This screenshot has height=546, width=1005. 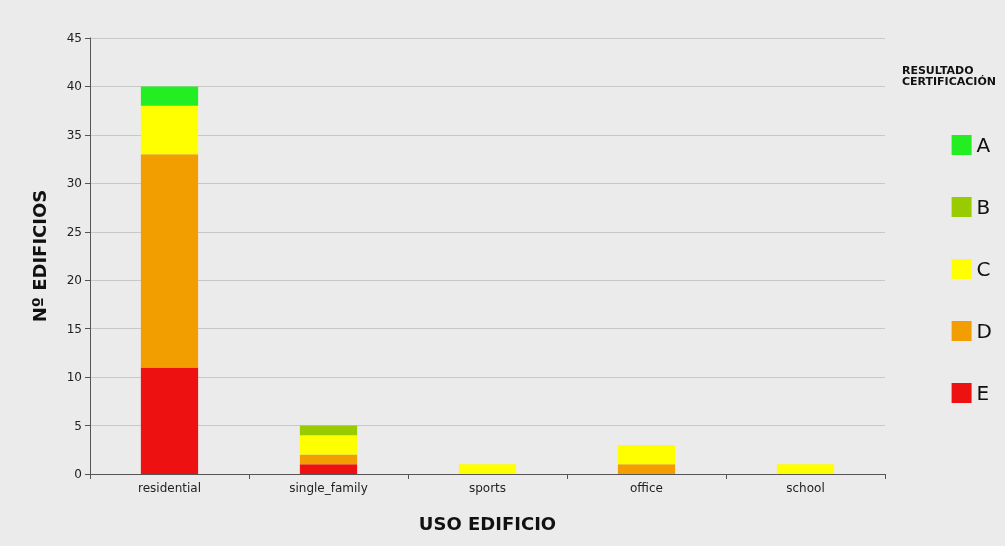 I want to click on x-tick-label: sports, so click(x=487, y=488).